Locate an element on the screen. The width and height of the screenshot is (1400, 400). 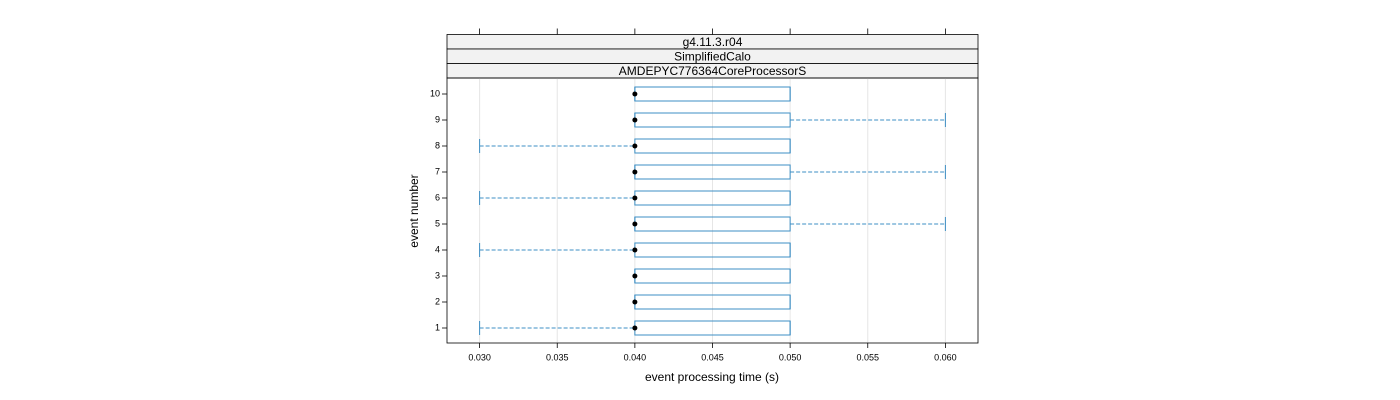
y-tick-label: 5 is located at coordinates (437, 223).